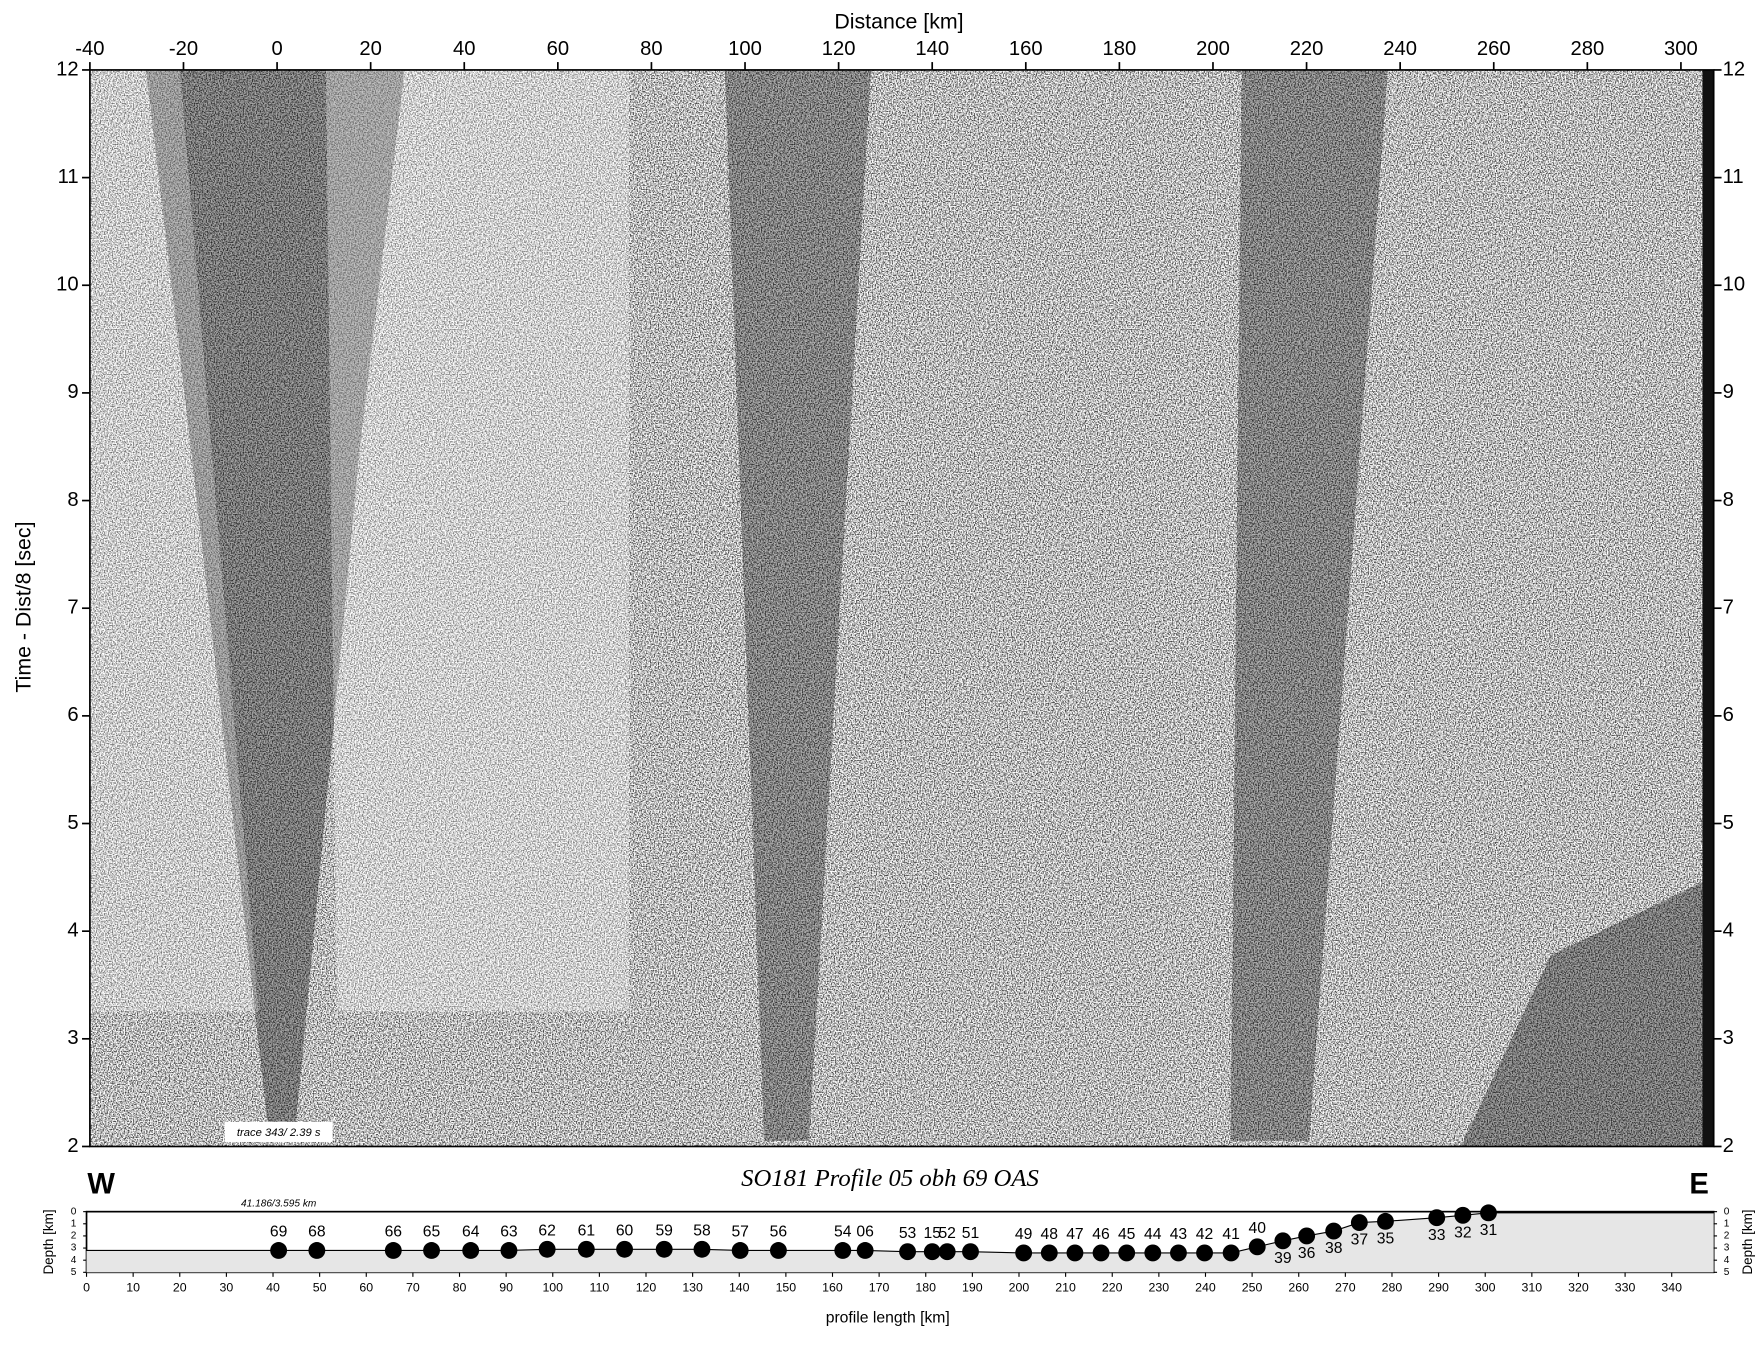 This screenshot has height=1372, width=1762. I want to click on station-label: 62, so click(546, 1230).